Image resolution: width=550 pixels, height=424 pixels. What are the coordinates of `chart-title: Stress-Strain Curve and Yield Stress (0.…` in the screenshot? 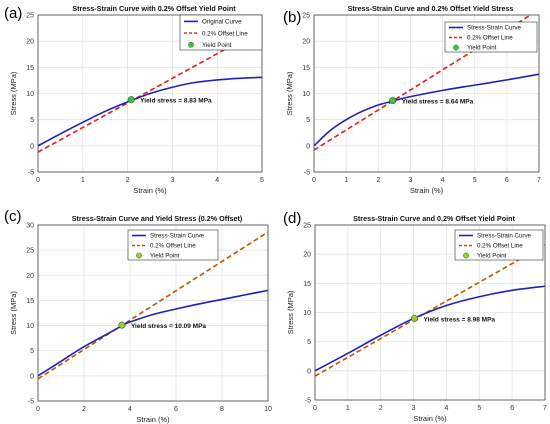 It's located at (157, 218).